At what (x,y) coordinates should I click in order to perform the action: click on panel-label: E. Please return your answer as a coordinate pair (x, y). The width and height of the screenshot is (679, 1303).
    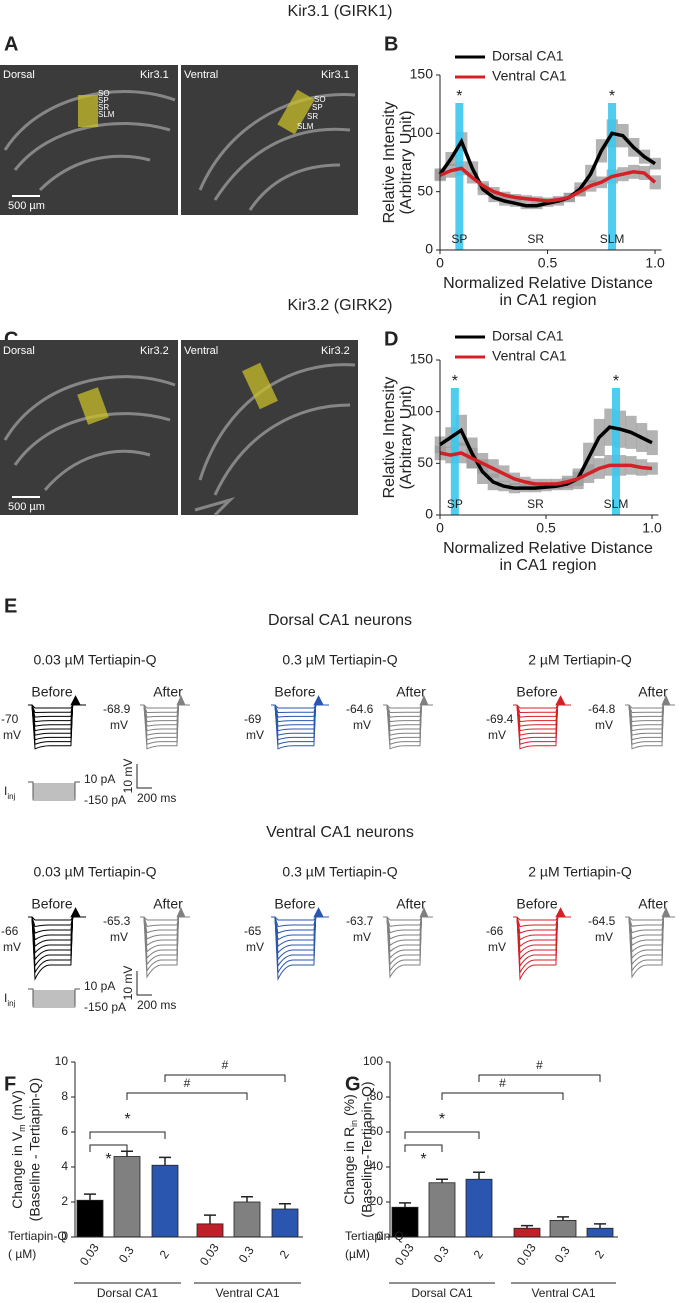
    Looking at the image, I should click on (10, 606).